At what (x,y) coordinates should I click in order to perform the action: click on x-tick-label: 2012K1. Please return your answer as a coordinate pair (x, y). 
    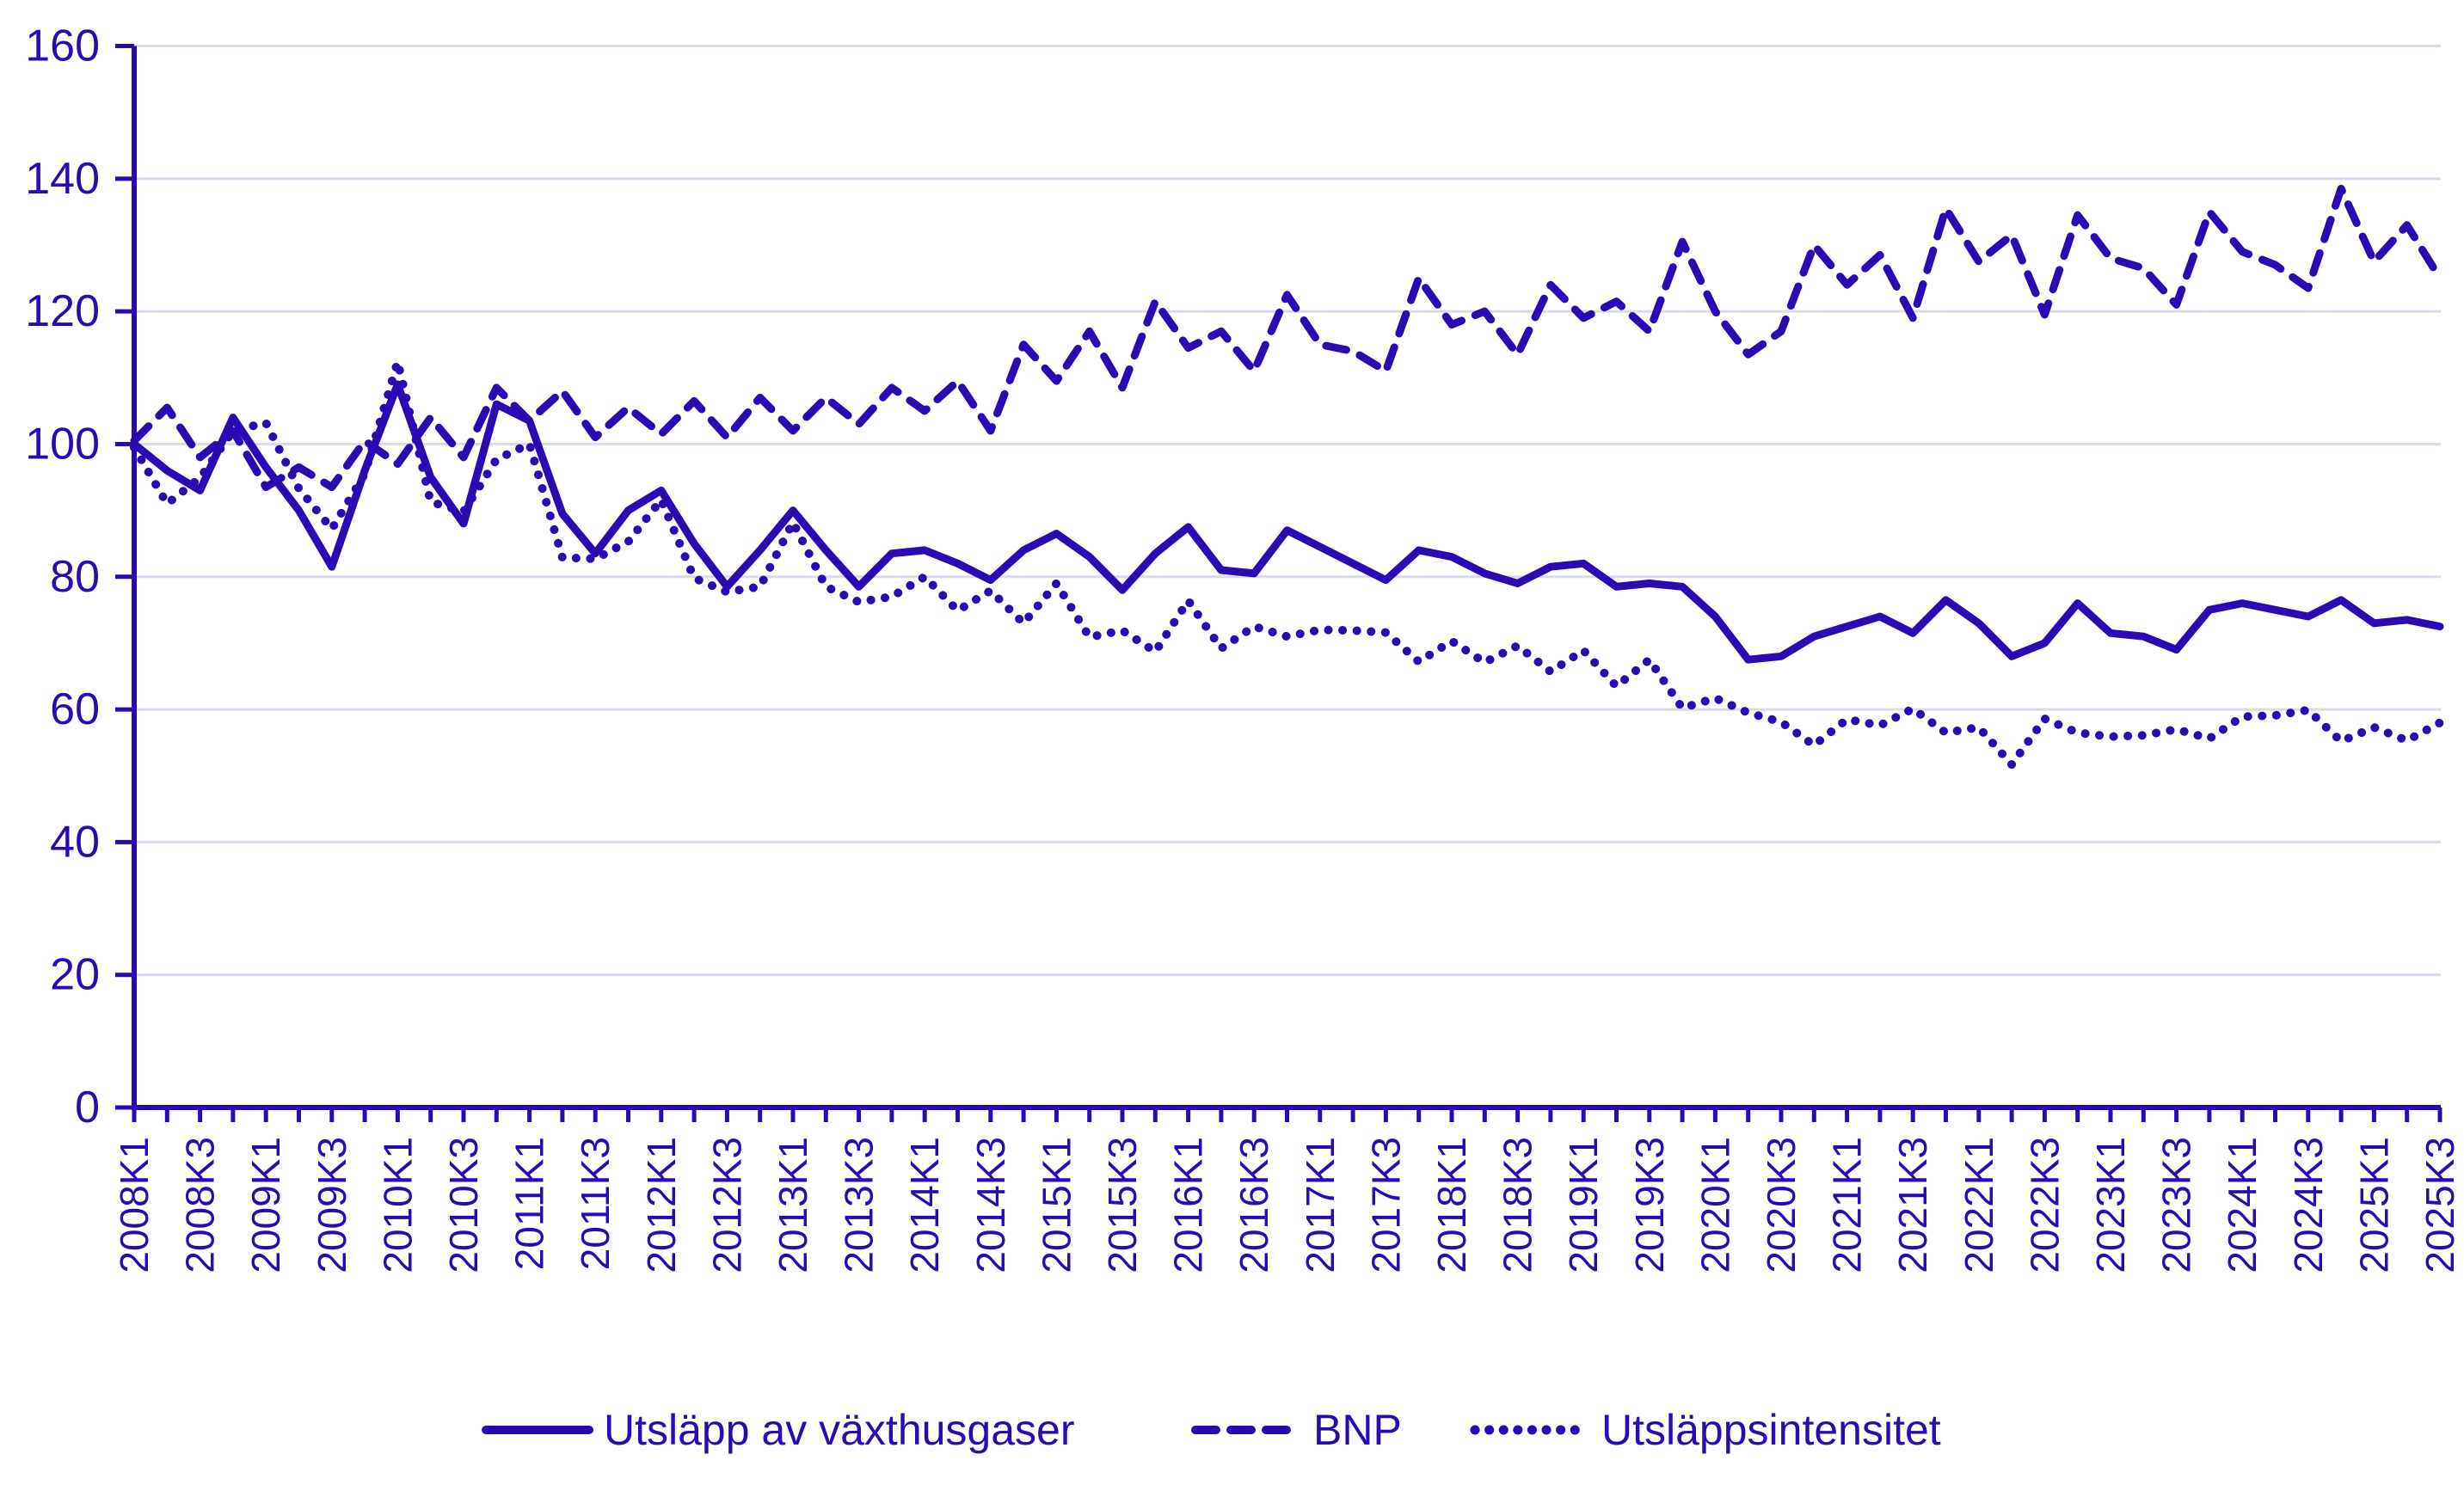
    Looking at the image, I should click on (662, 1205).